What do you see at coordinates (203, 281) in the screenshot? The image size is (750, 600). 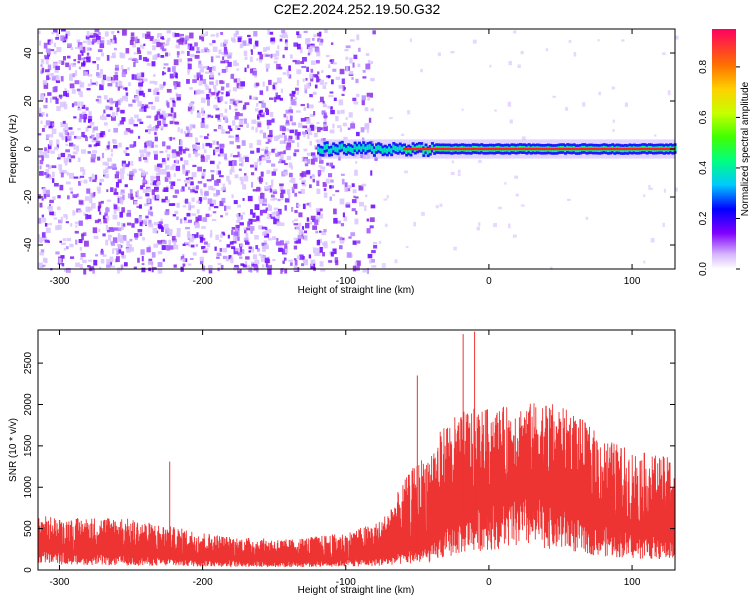 I see `x-tick-label: -200` at bounding box center [203, 281].